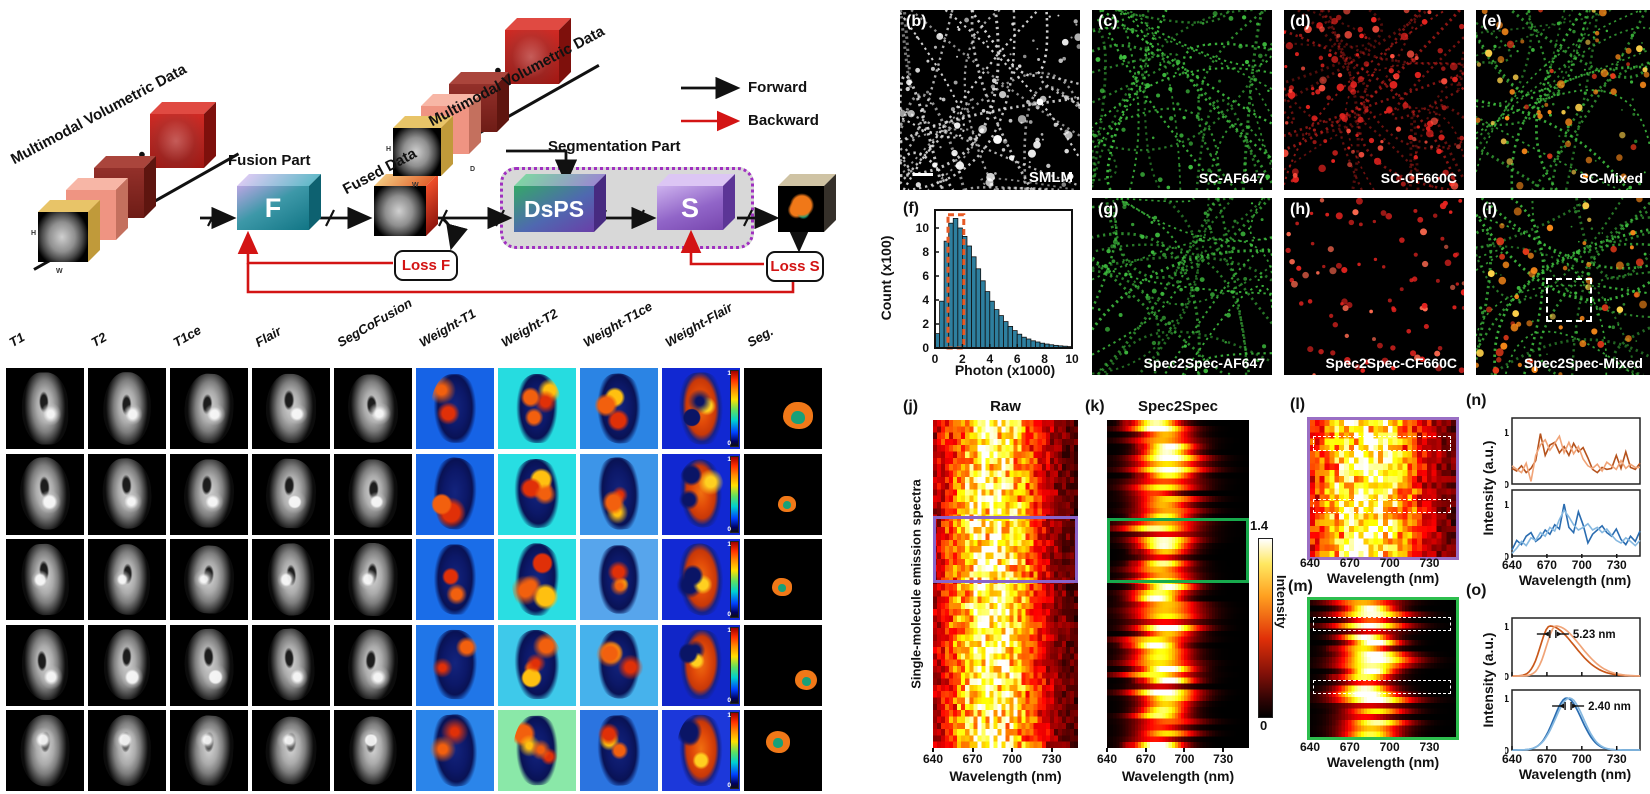 This screenshot has width=1650, height=794. What do you see at coordinates (1488, 488) in the screenshot?
I see `panel-n-ylabel: Intensity (a.u.)` at bounding box center [1488, 488].